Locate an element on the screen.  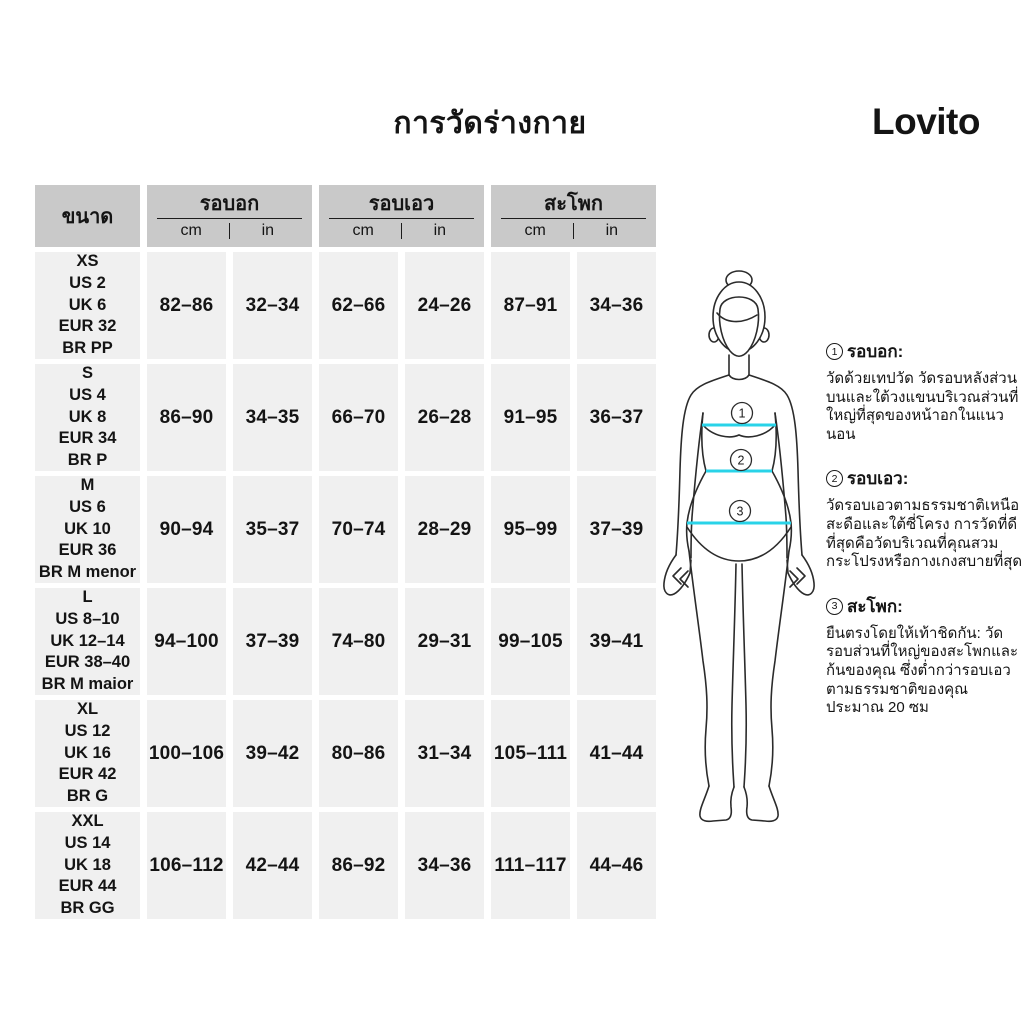
body-measurement-figure: 1 2 3 is located at coordinates (739, 546).